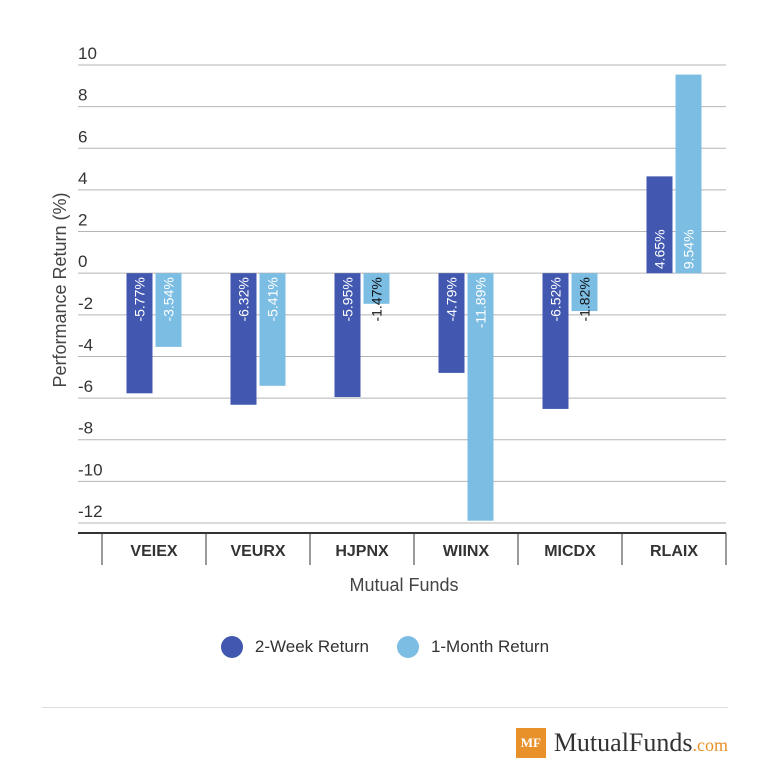 The height and width of the screenshot is (782, 770). What do you see at coordinates (348, 299) in the screenshot?
I see `data-label: -5.95%` at bounding box center [348, 299].